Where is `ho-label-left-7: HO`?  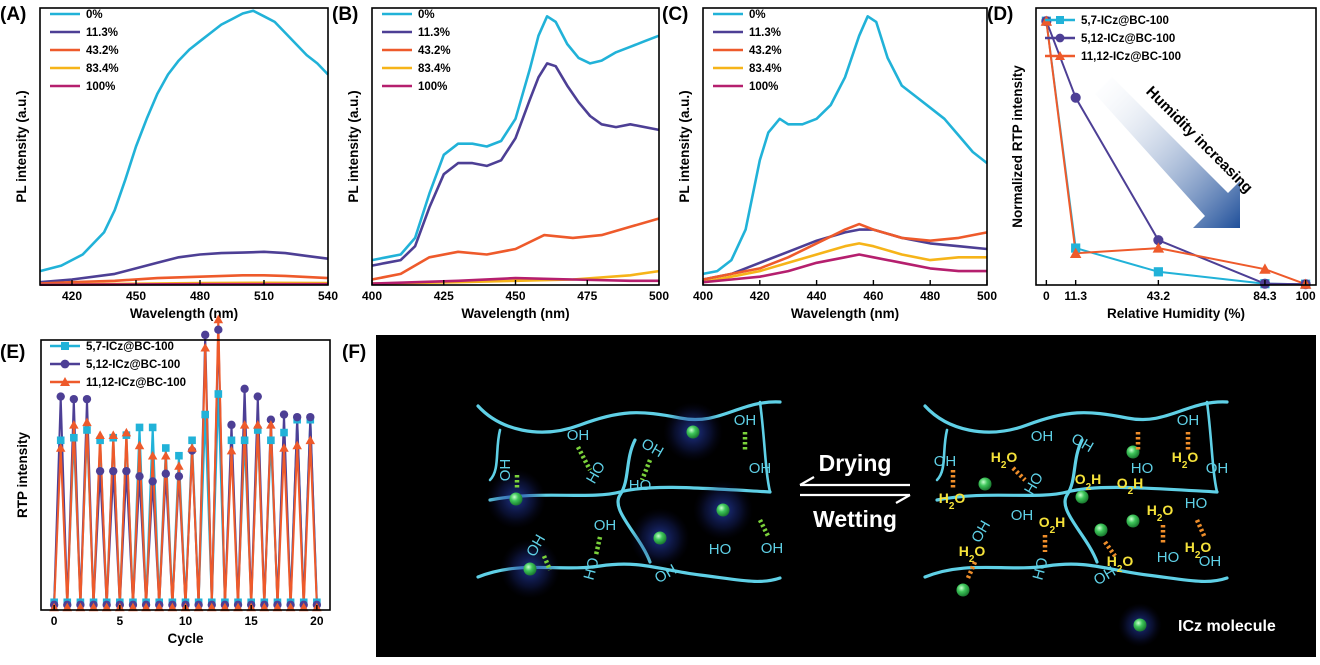 ho-label-left-7: HO is located at coordinates (720, 549).